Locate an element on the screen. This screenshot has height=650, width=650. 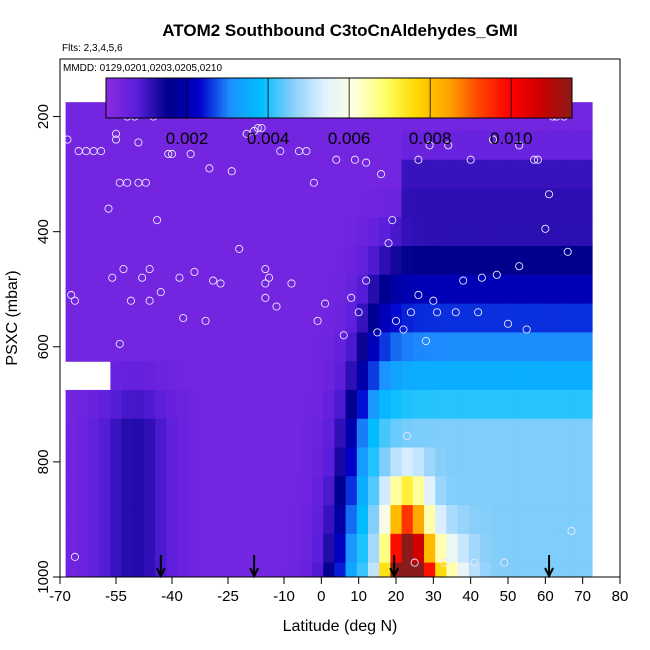
x-tick-label: 50 is located at coordinates (508, 596).